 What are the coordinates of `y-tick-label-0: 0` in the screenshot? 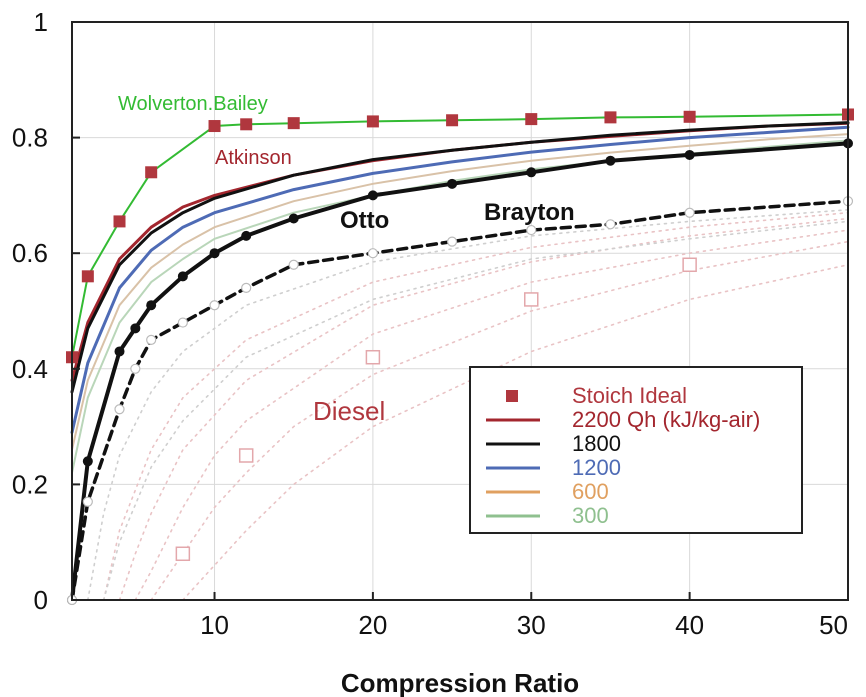 It's located at (41, 600).